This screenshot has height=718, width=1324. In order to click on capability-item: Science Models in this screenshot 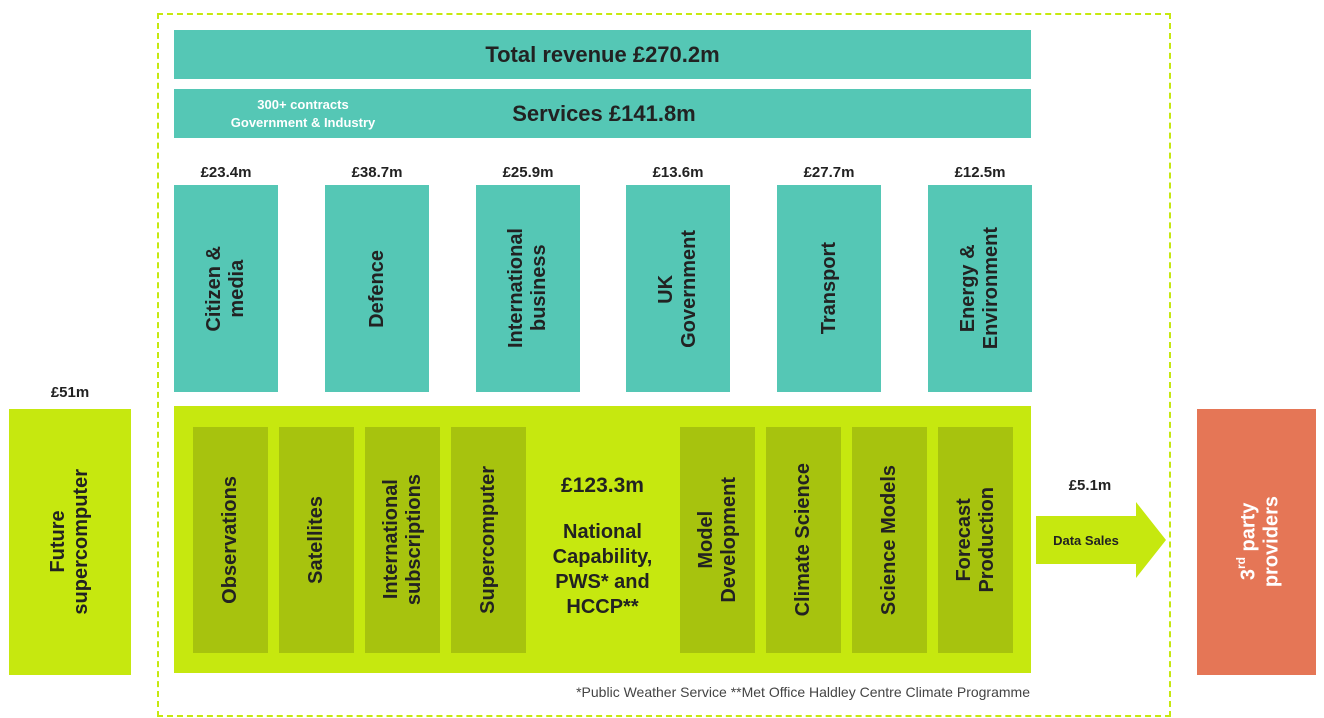, I will do `click(889, 540)`.